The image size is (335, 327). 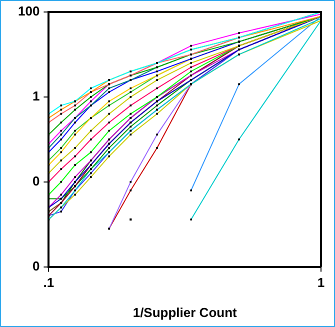 I want to click on x-axis-title: 1/Supplier Count, so click(x=185, y=312).